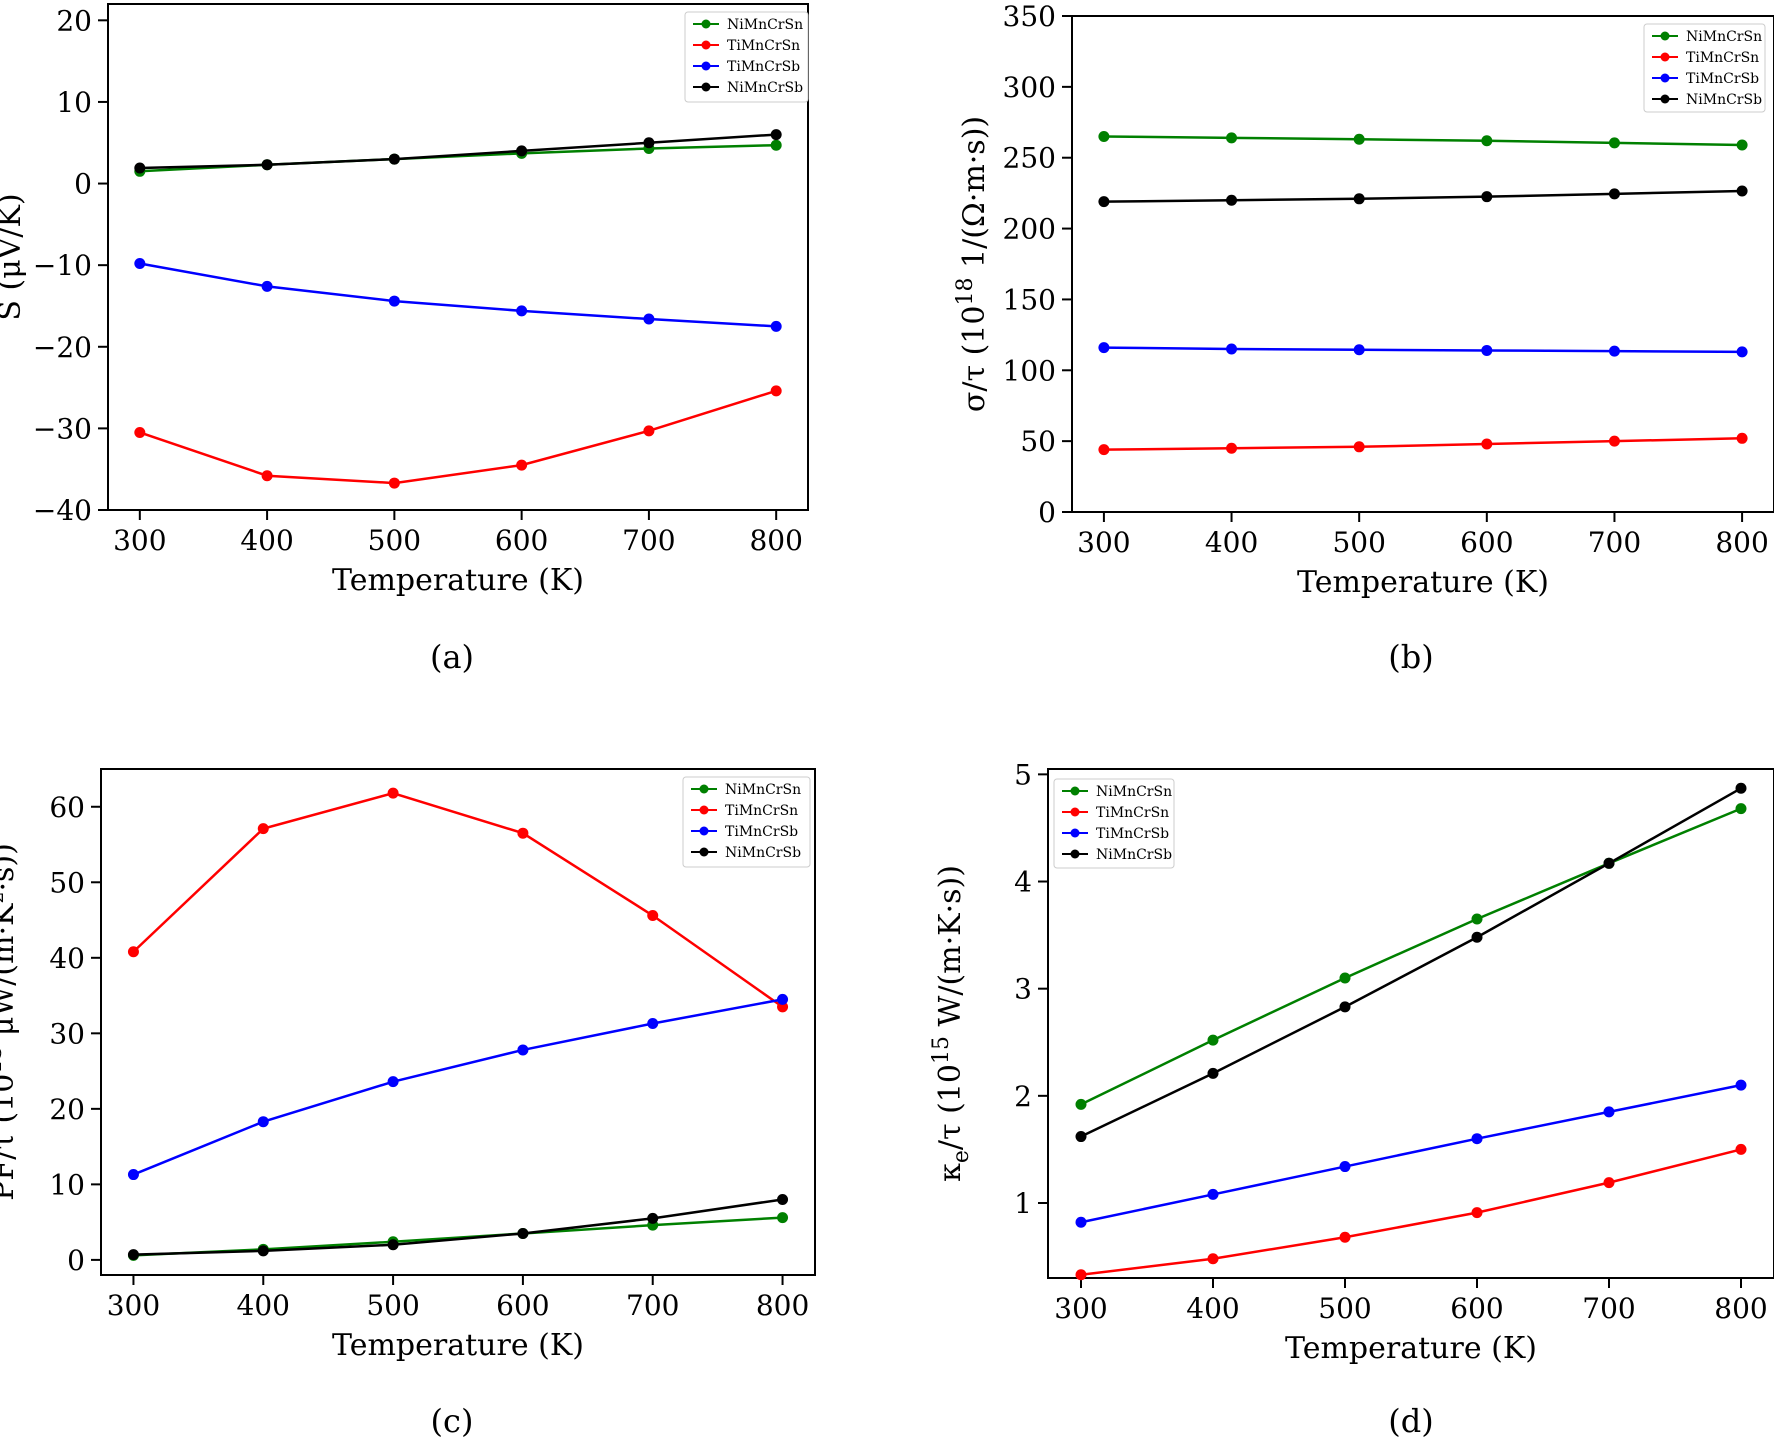  I want to click on y-axis-label-part: S (μV/K), so click(14, 256).